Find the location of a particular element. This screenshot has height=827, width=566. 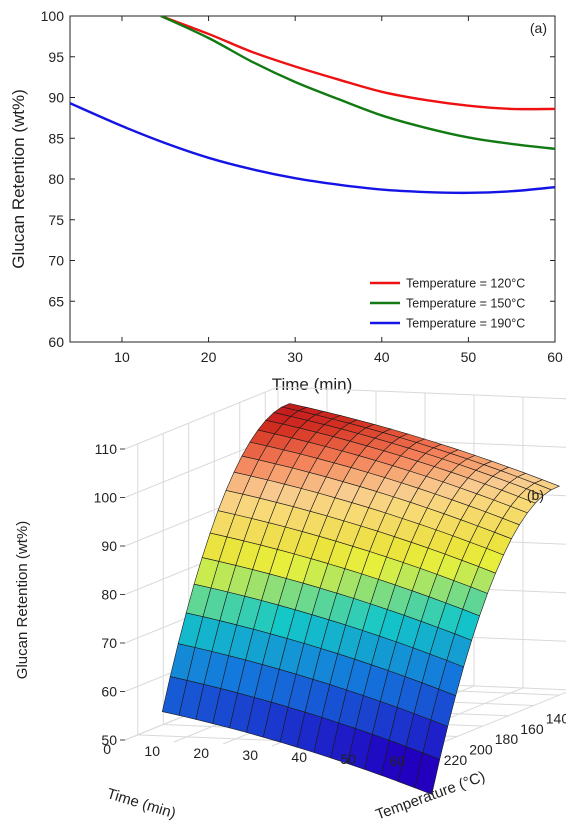

temperature-tick-label: 180 is located at coordinates (507, 739).